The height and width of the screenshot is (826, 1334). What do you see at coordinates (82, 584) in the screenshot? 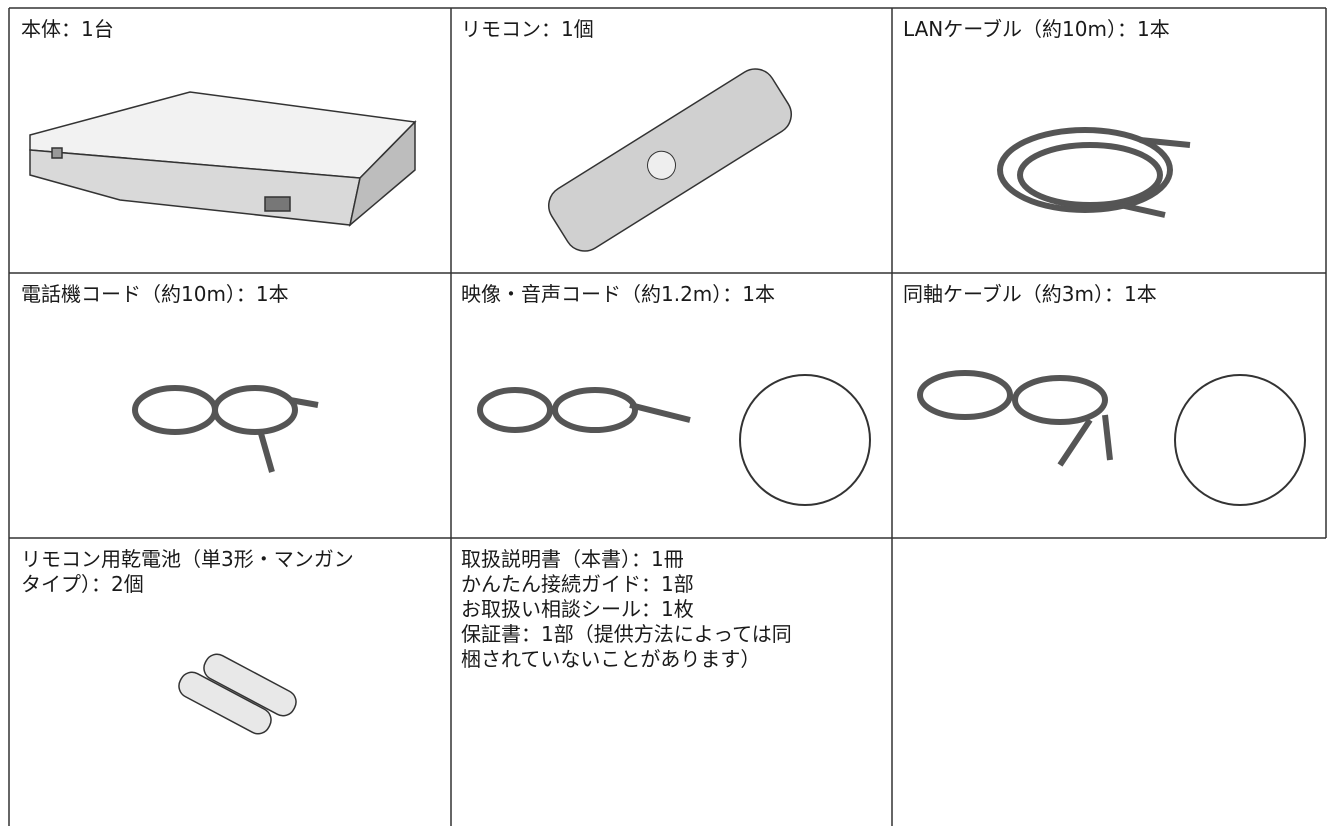
I see `text-line: タイプ）：2個` at bounding box center [82, 584].